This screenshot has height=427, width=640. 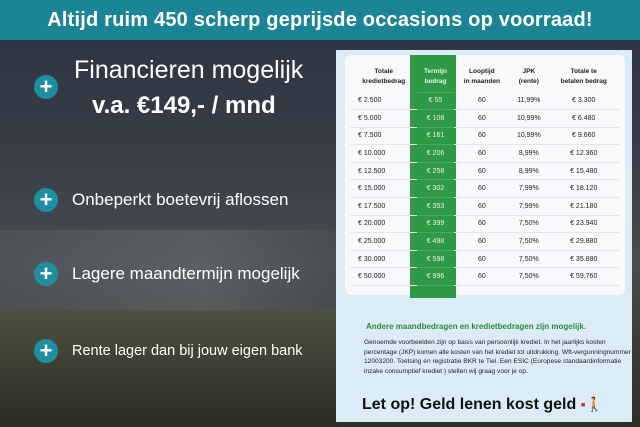 I want to click on table-cell: € 50.000, so click(x=384, y=277).